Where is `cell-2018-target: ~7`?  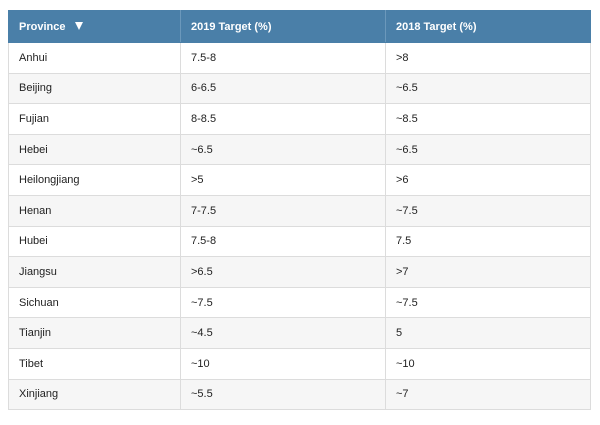 cell-2018-target: ~7 is located at coordinates (488, 394).